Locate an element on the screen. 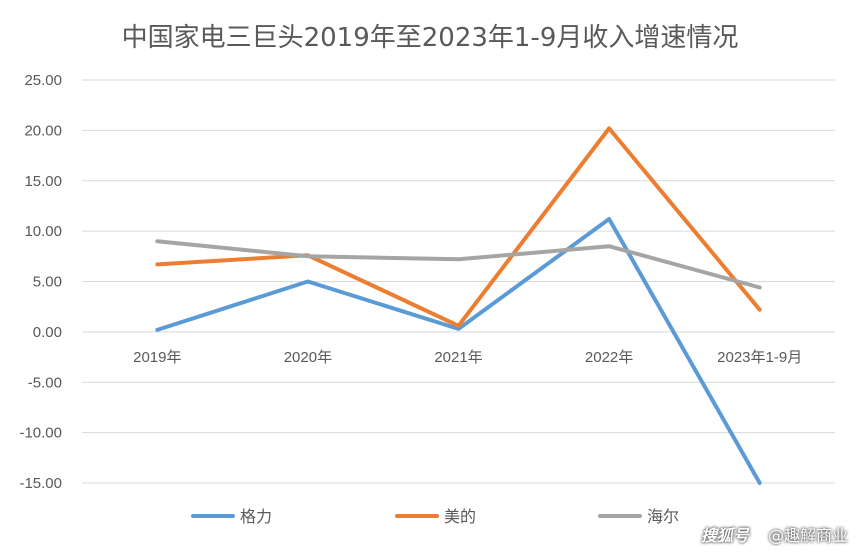 The width and height of the screenshot is (860, 554). y-tick-label: -15.00 is located at coordinates (40, 483).